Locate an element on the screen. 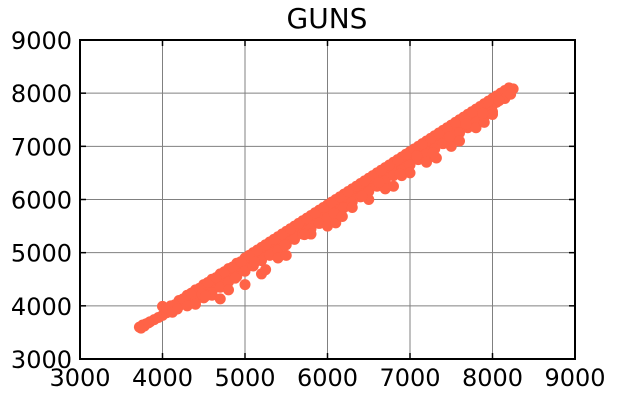 Image resolution: width=640 pixels, height=400 pixels. x-tick-label: 3000 is located at coordinates (79, 378).